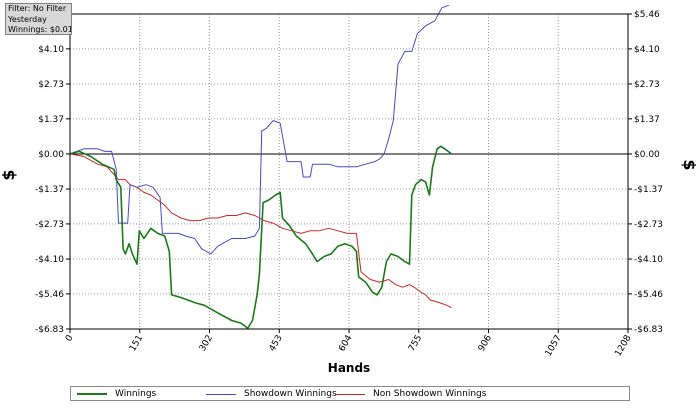 The width and height of the screenshot is (700, 410). I want to click on y-tick-label-left: $2.73, so click(51, 85).